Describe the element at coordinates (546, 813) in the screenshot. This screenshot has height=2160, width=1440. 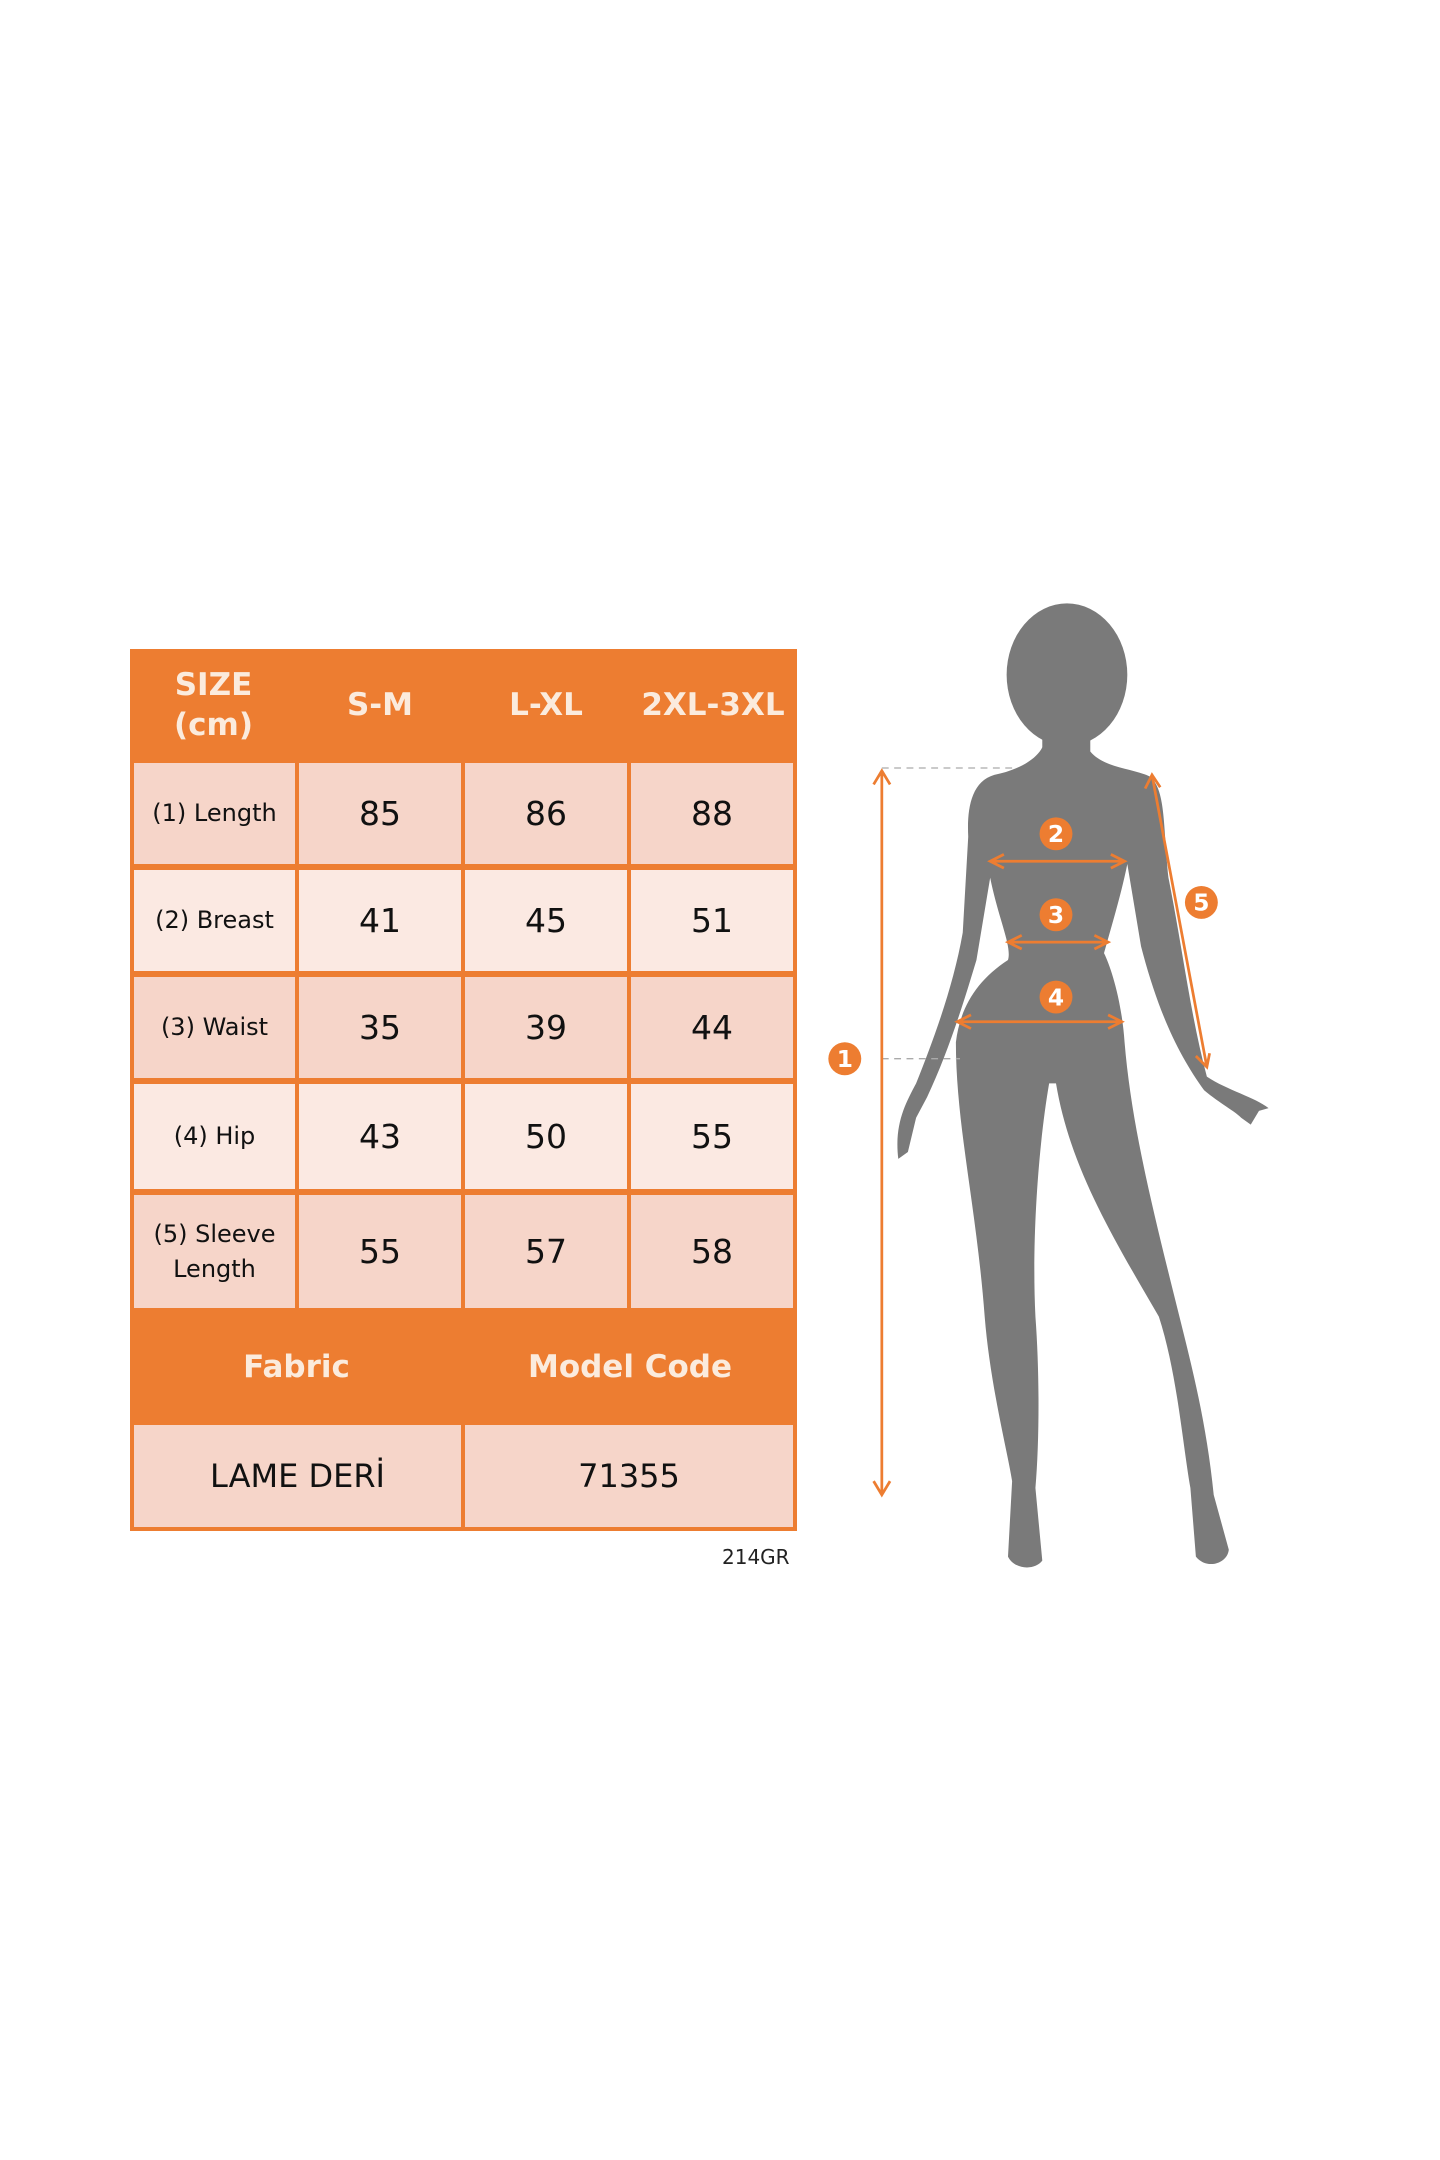
I see `size-value: 86` at that location.